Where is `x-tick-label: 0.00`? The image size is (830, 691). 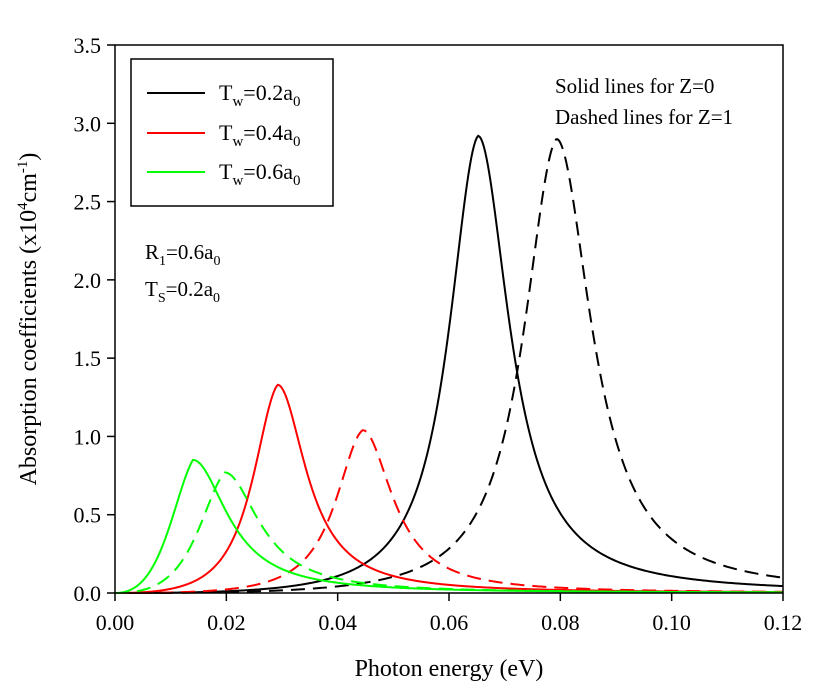
x-tick-label: 0.00 is located at coordinates (115, 622).